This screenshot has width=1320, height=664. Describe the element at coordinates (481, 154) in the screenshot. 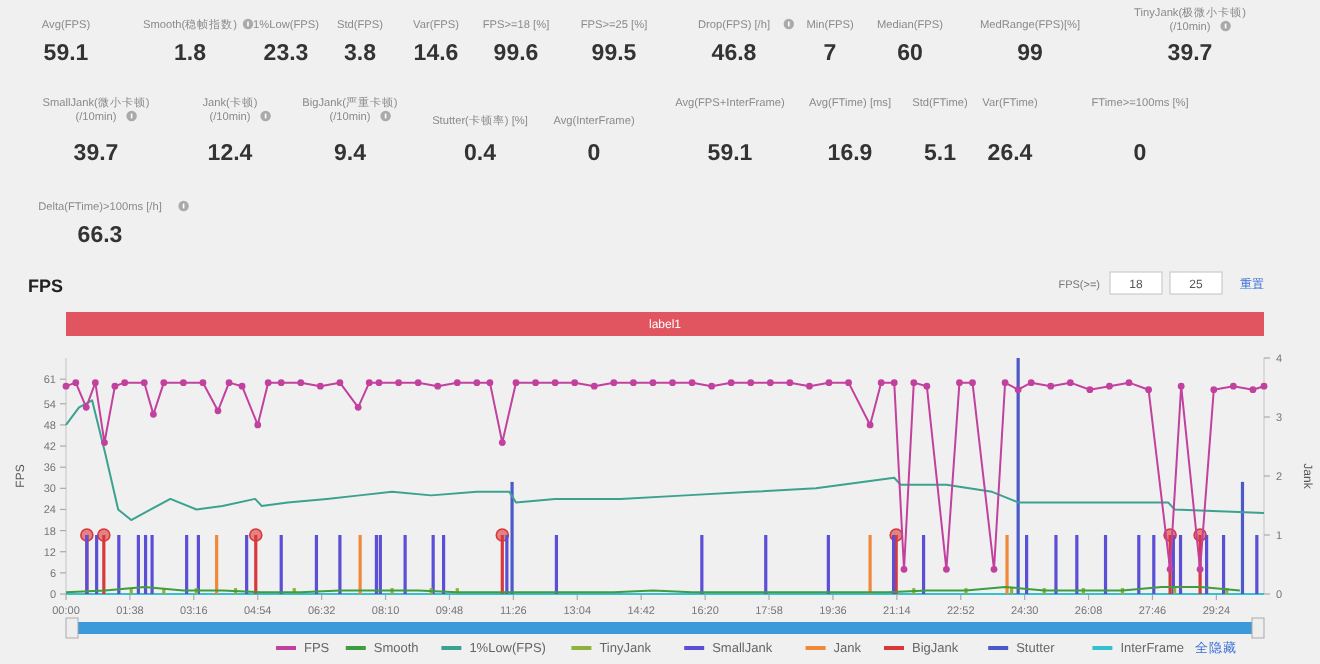

I see `data-label: 0.4` at that location.